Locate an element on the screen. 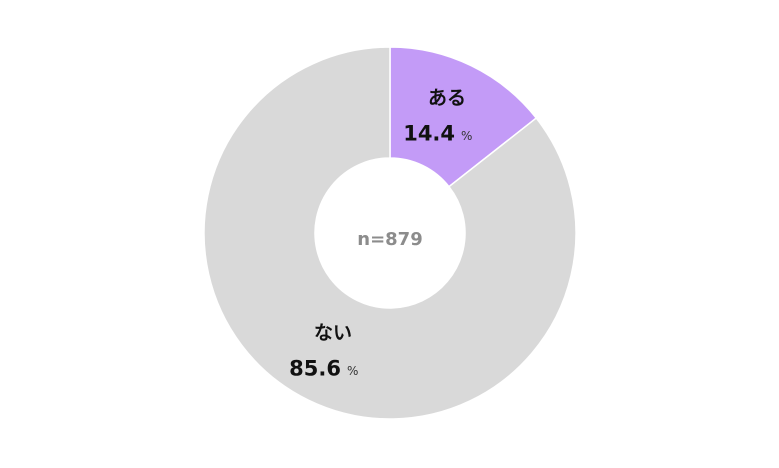  slice-label: ある is located at coordinates (447, 98).